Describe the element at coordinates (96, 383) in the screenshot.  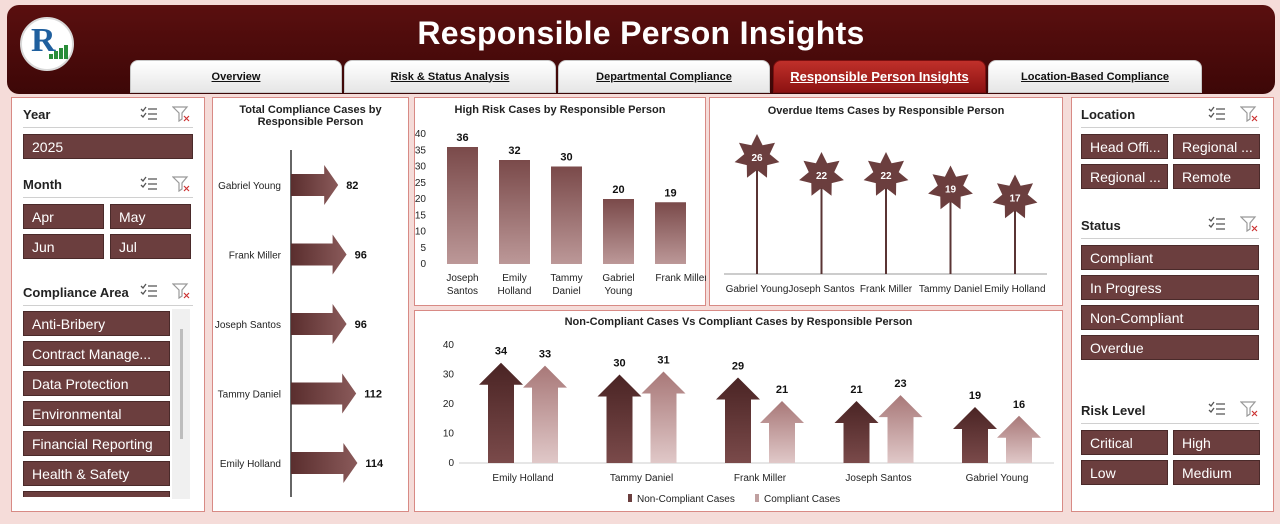
I see `slicer-item-data-protection: Data Protection` at that location.